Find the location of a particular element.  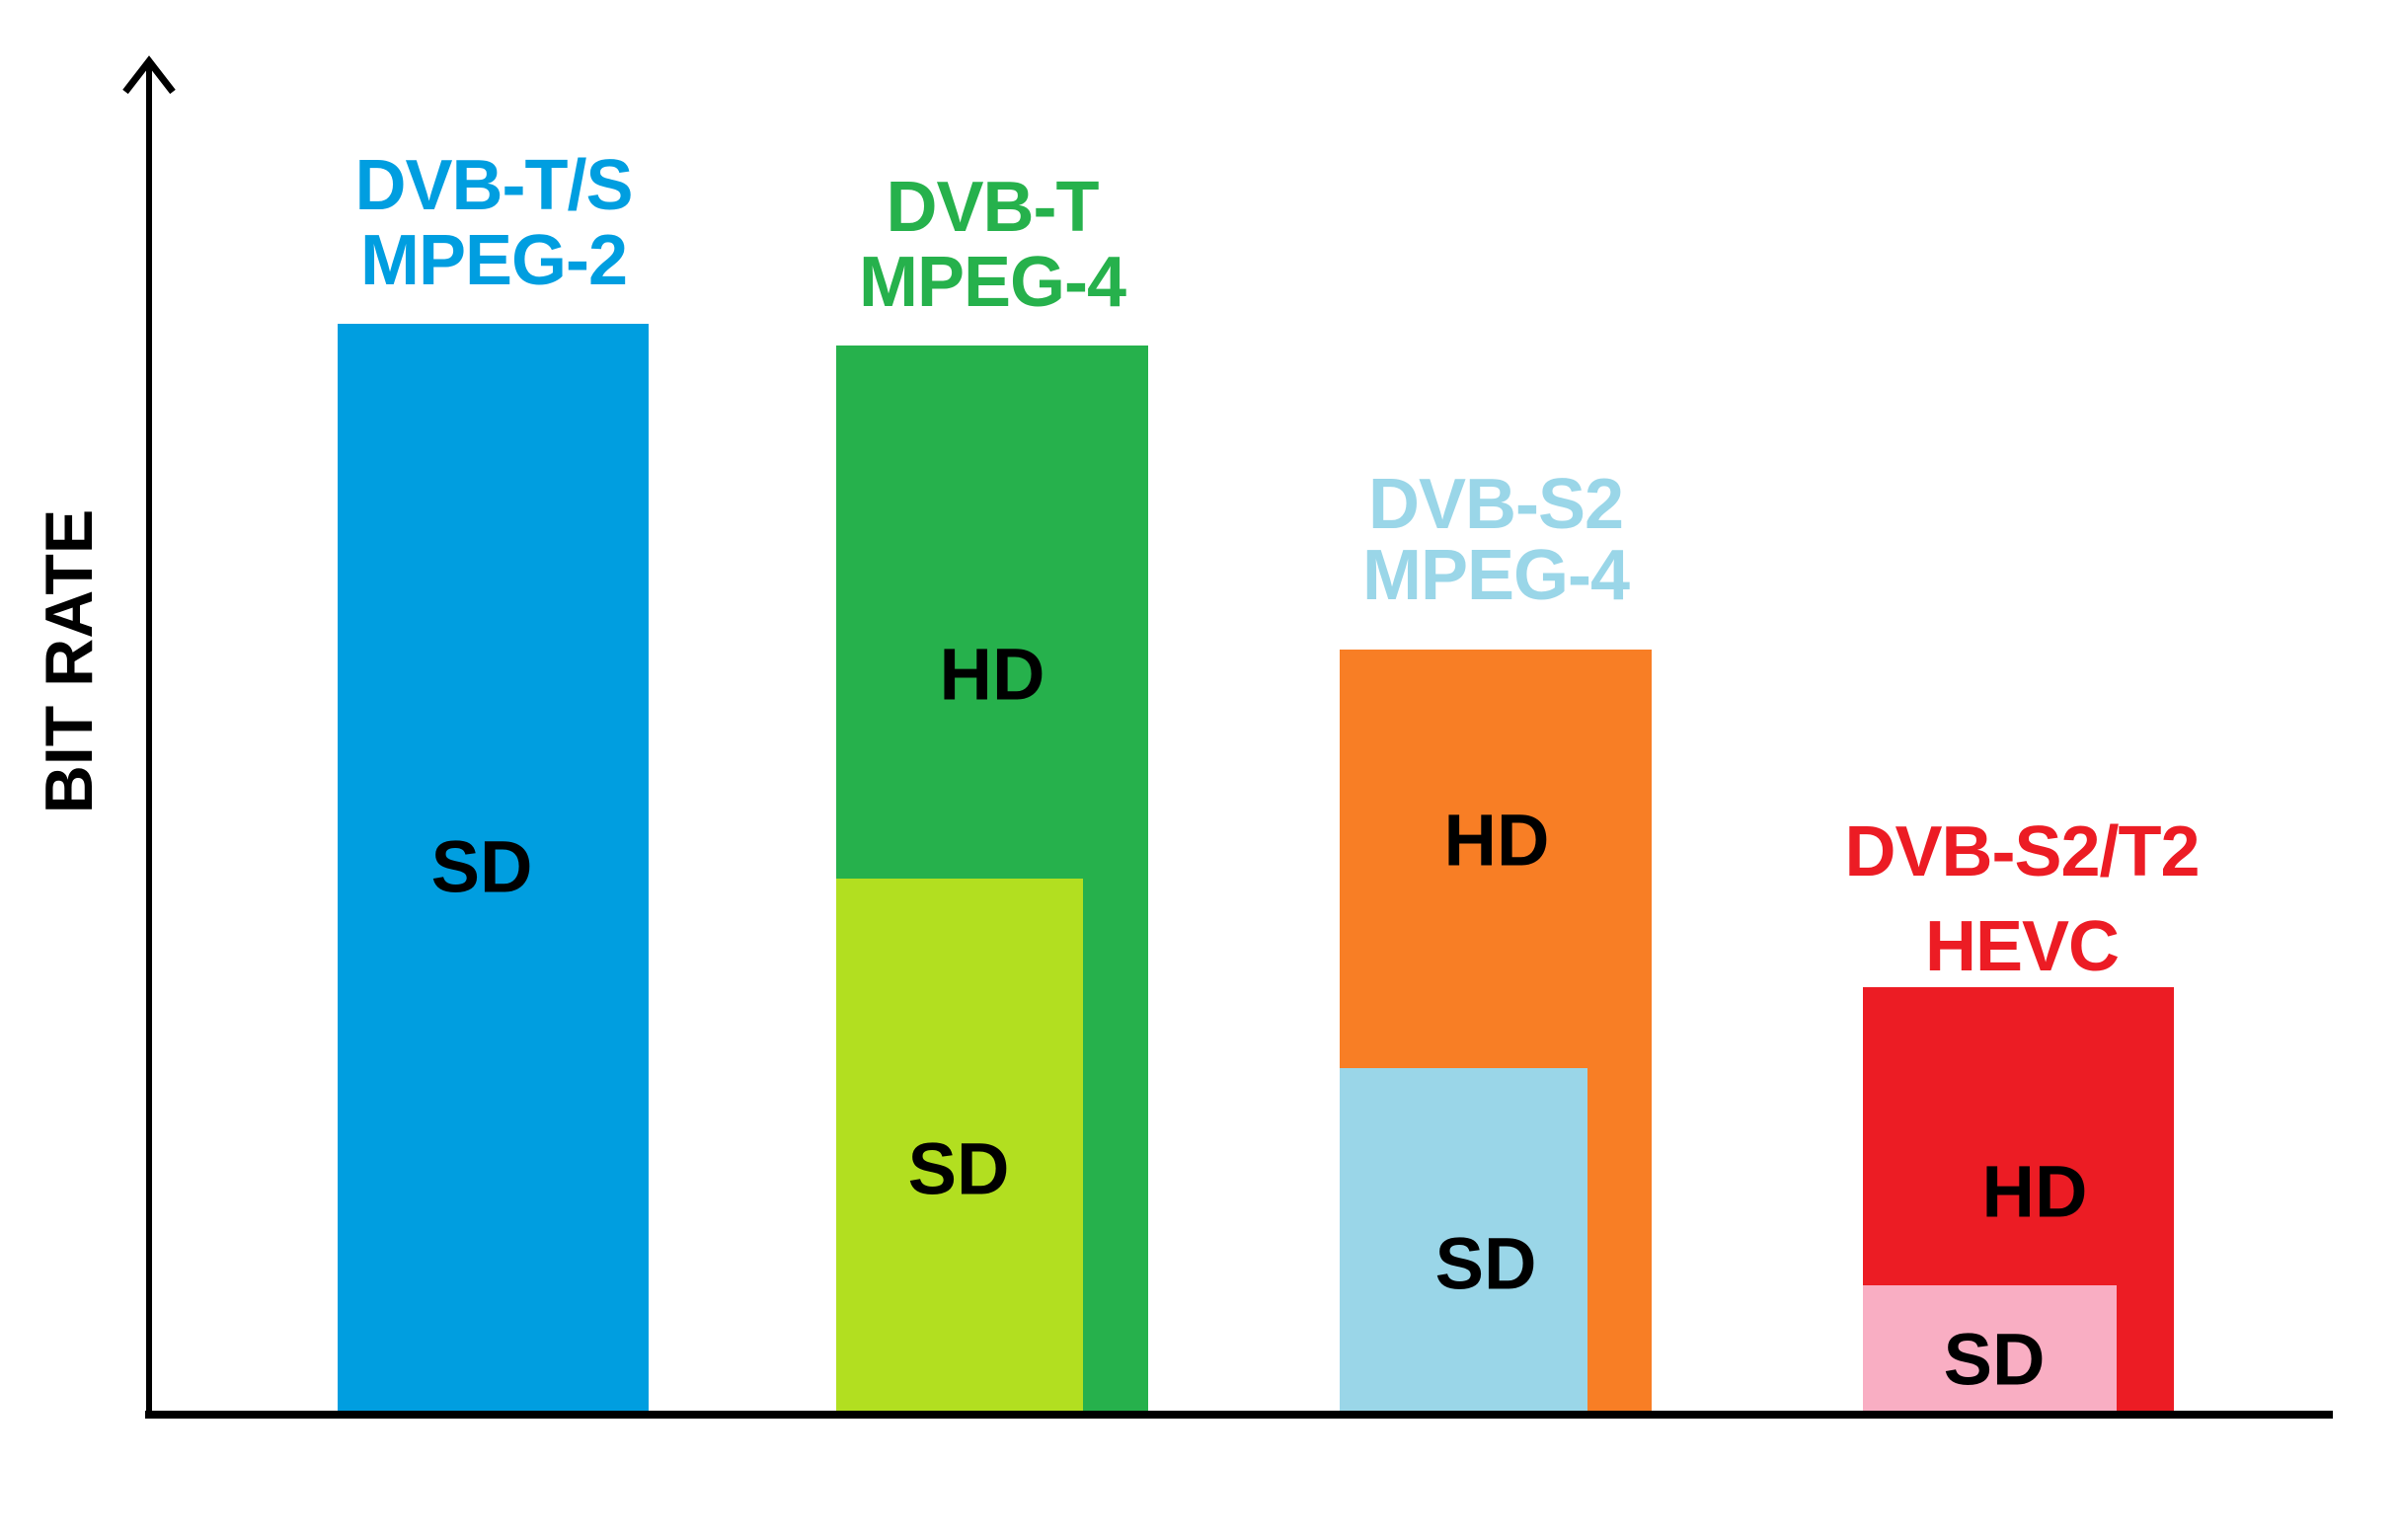

bar-dvb-t-sd is located at coordinates (959, 1145).